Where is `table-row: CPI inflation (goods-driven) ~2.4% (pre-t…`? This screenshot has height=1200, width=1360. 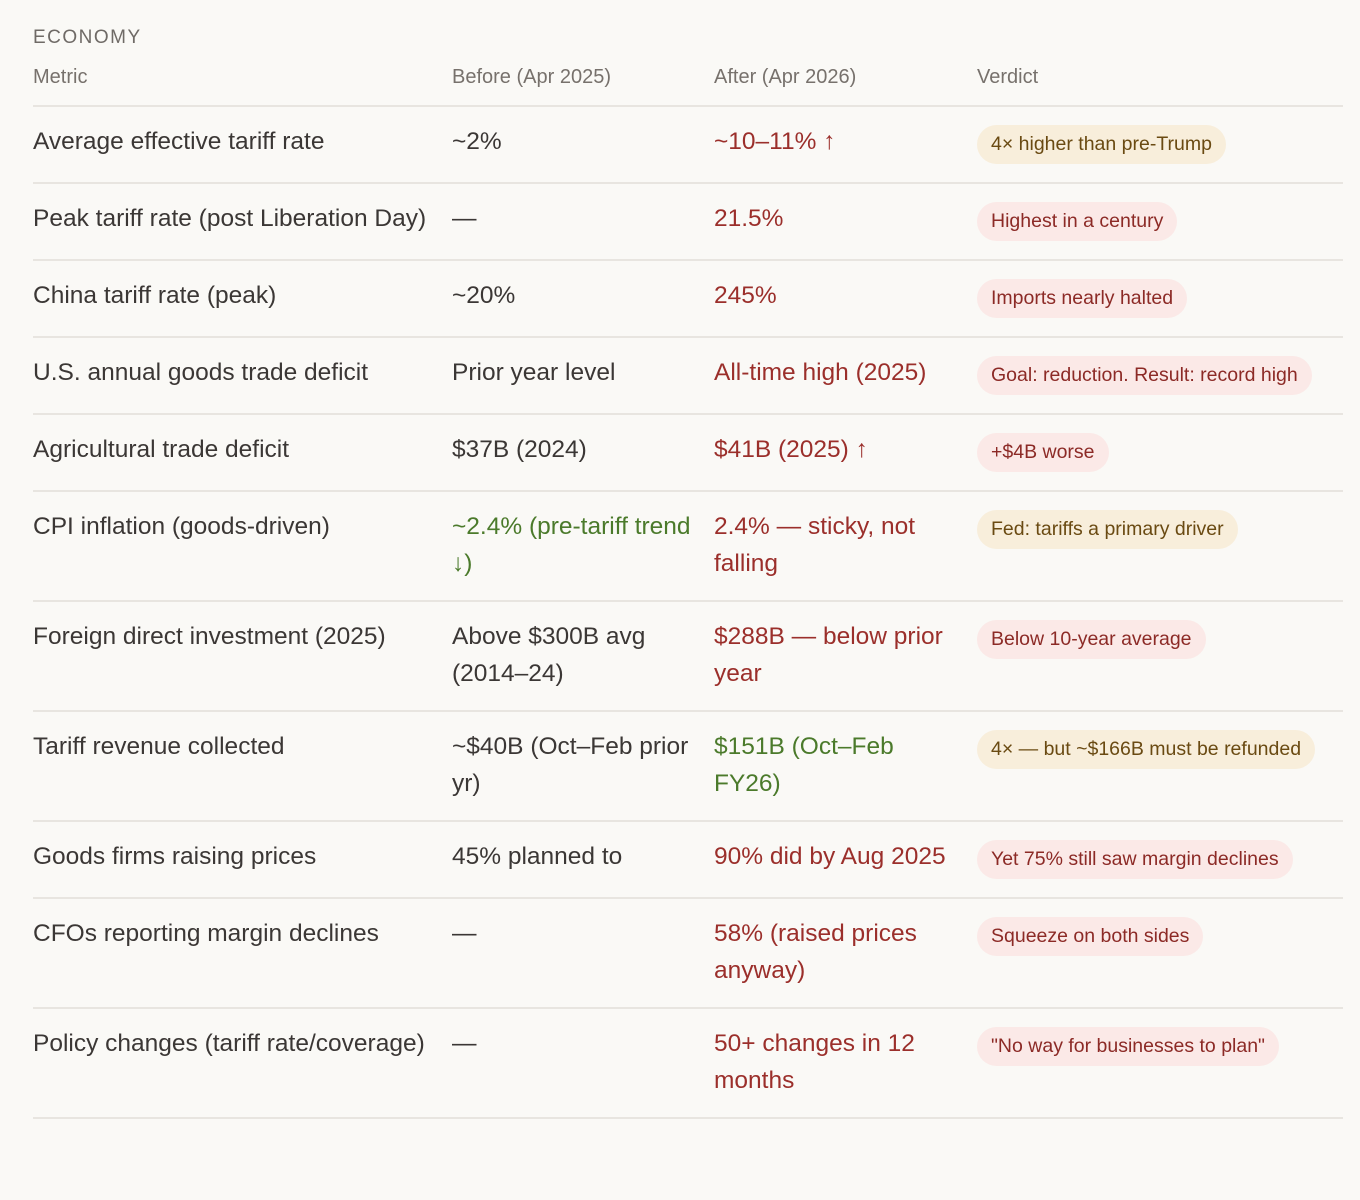
table-row: CPI inflation (goods-driven) ~2.4% (pre-t… is located at coordinates (688, 546).